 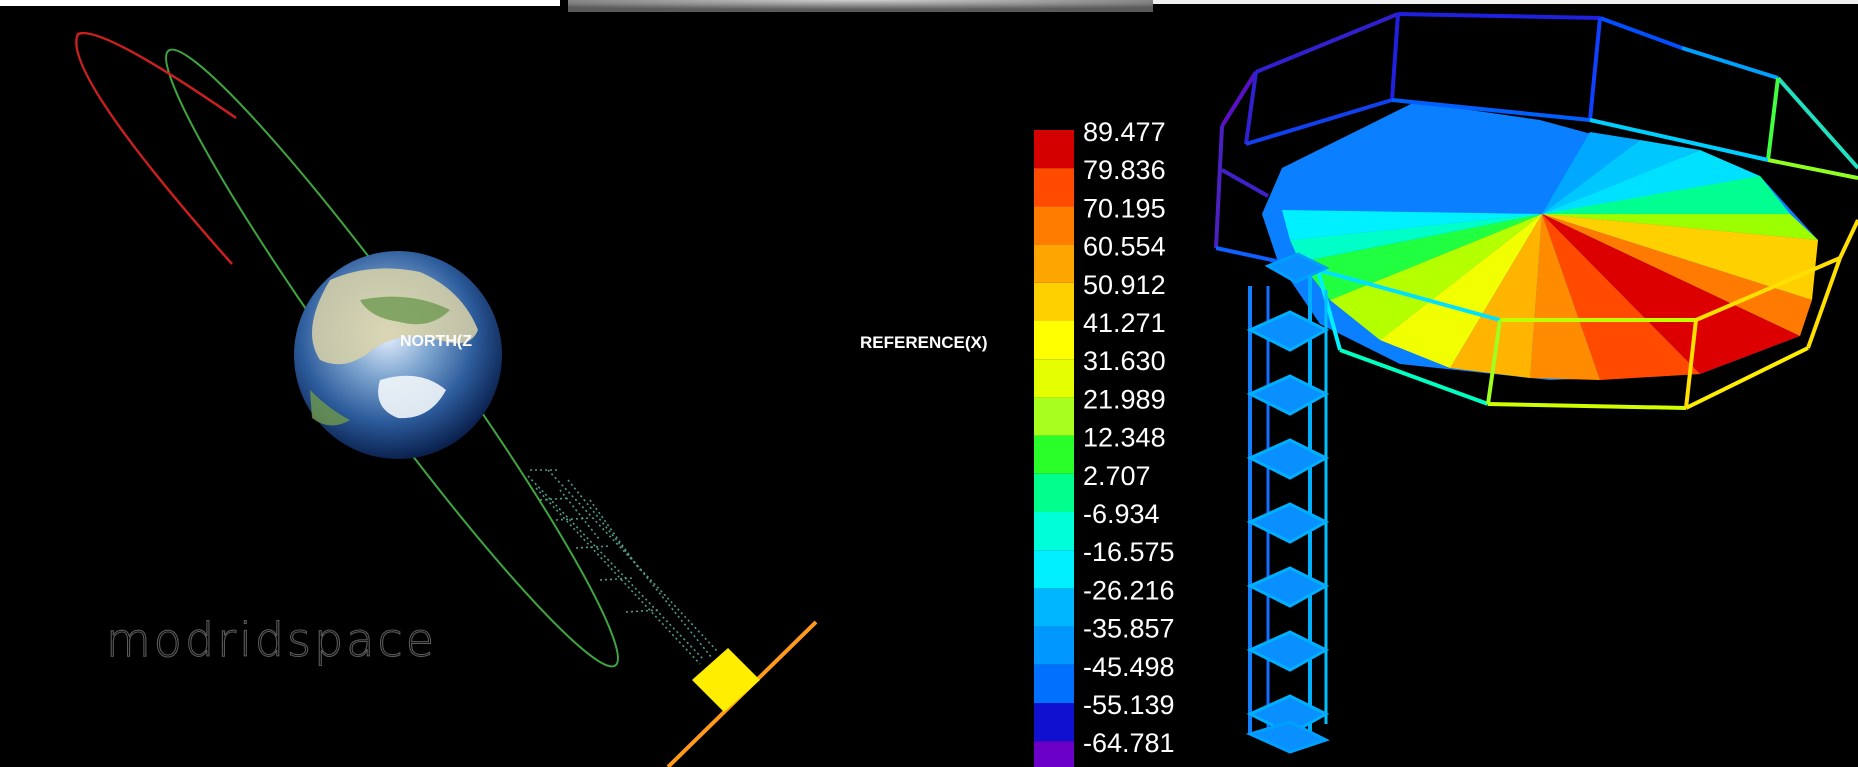 What do you see at coordinates (1129, 705) in the screenshot?
I see `legend-value-label: -55.139` at bounding box center [1129, 705].